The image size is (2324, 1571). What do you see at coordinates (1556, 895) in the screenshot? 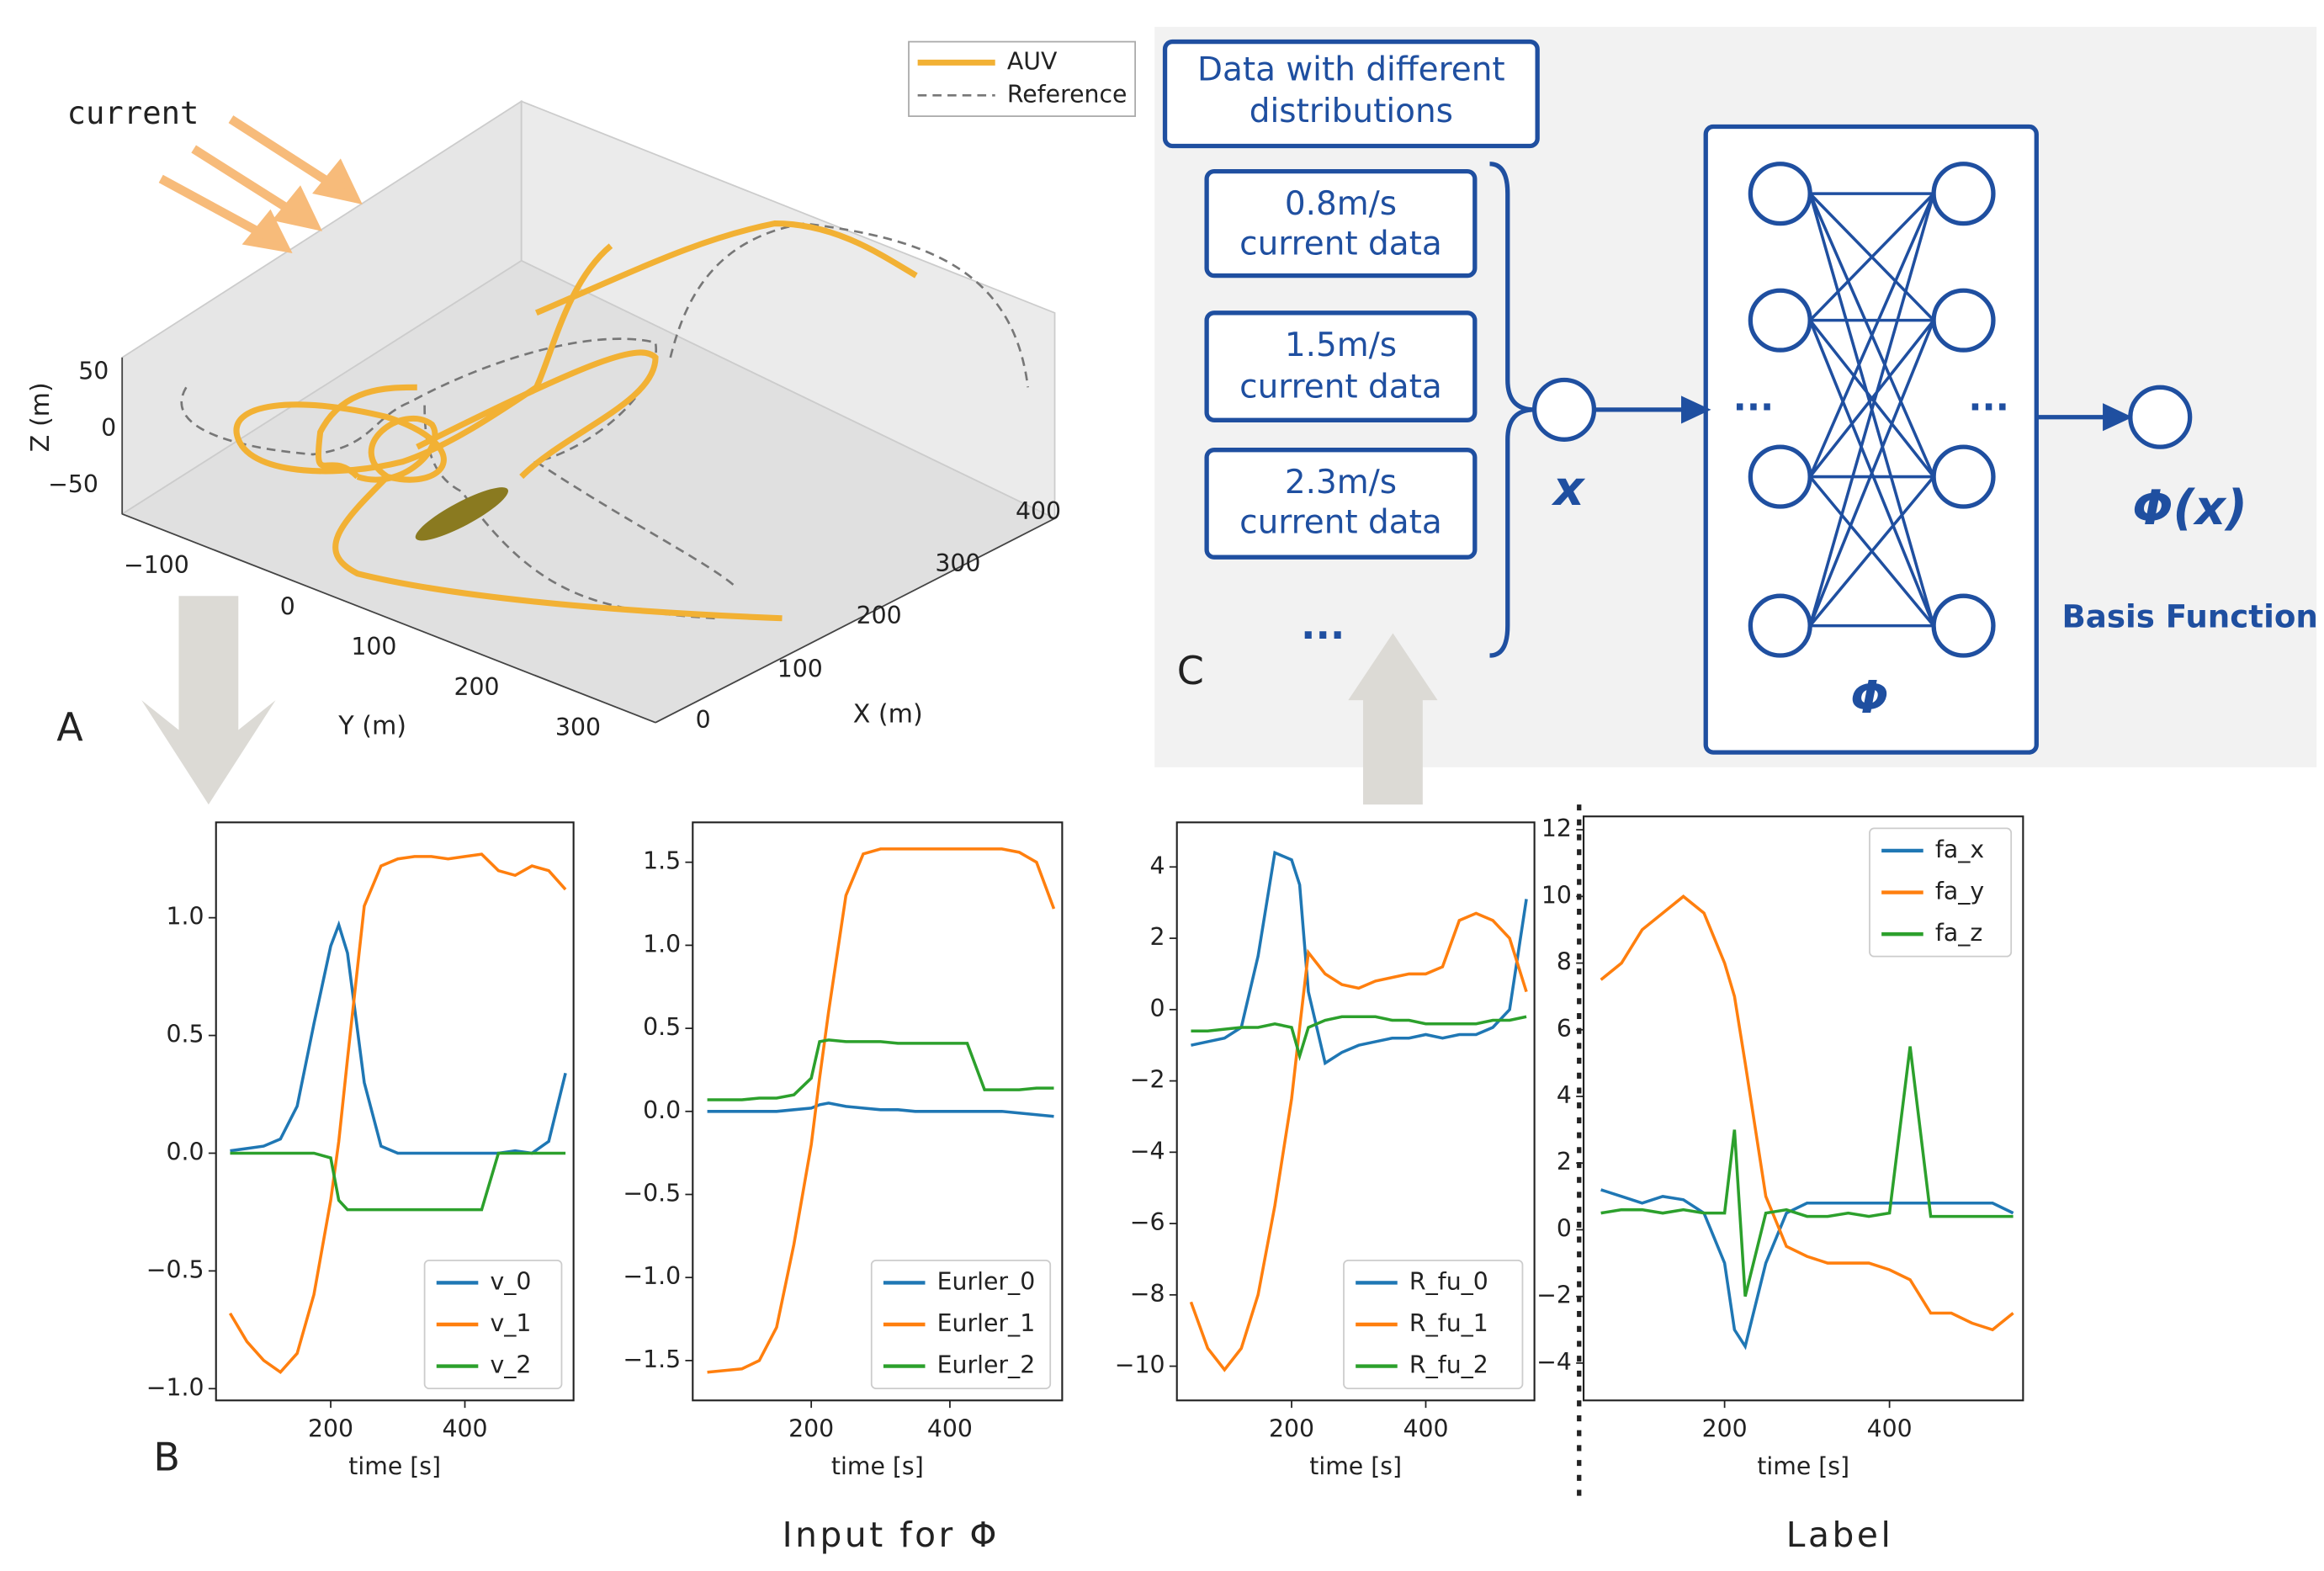
I see `y-tick-label: 10` at bounding box center [1556, 895].